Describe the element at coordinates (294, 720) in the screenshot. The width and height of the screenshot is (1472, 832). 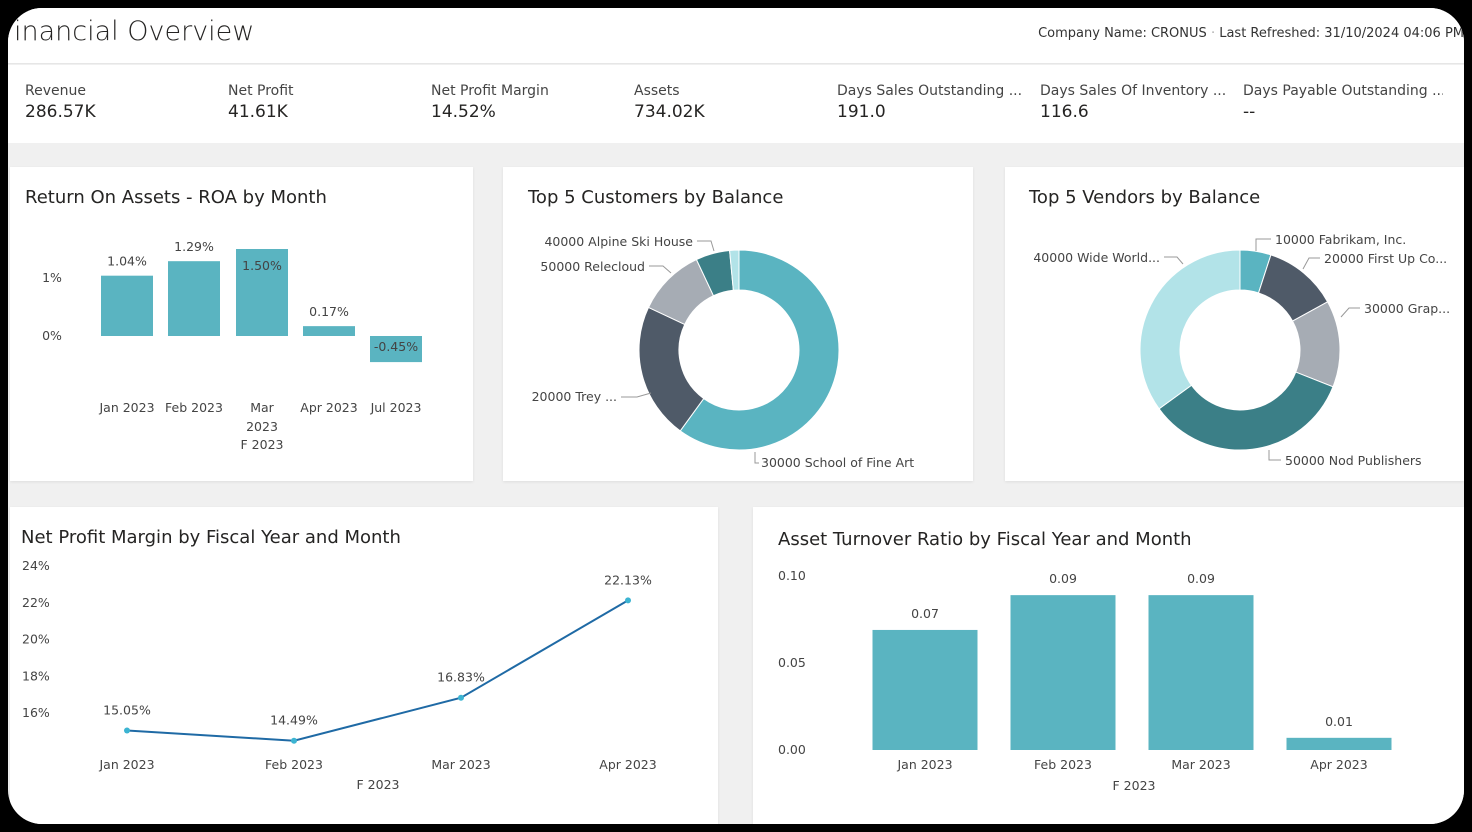
I see `data-label: 14.49%` at that location.